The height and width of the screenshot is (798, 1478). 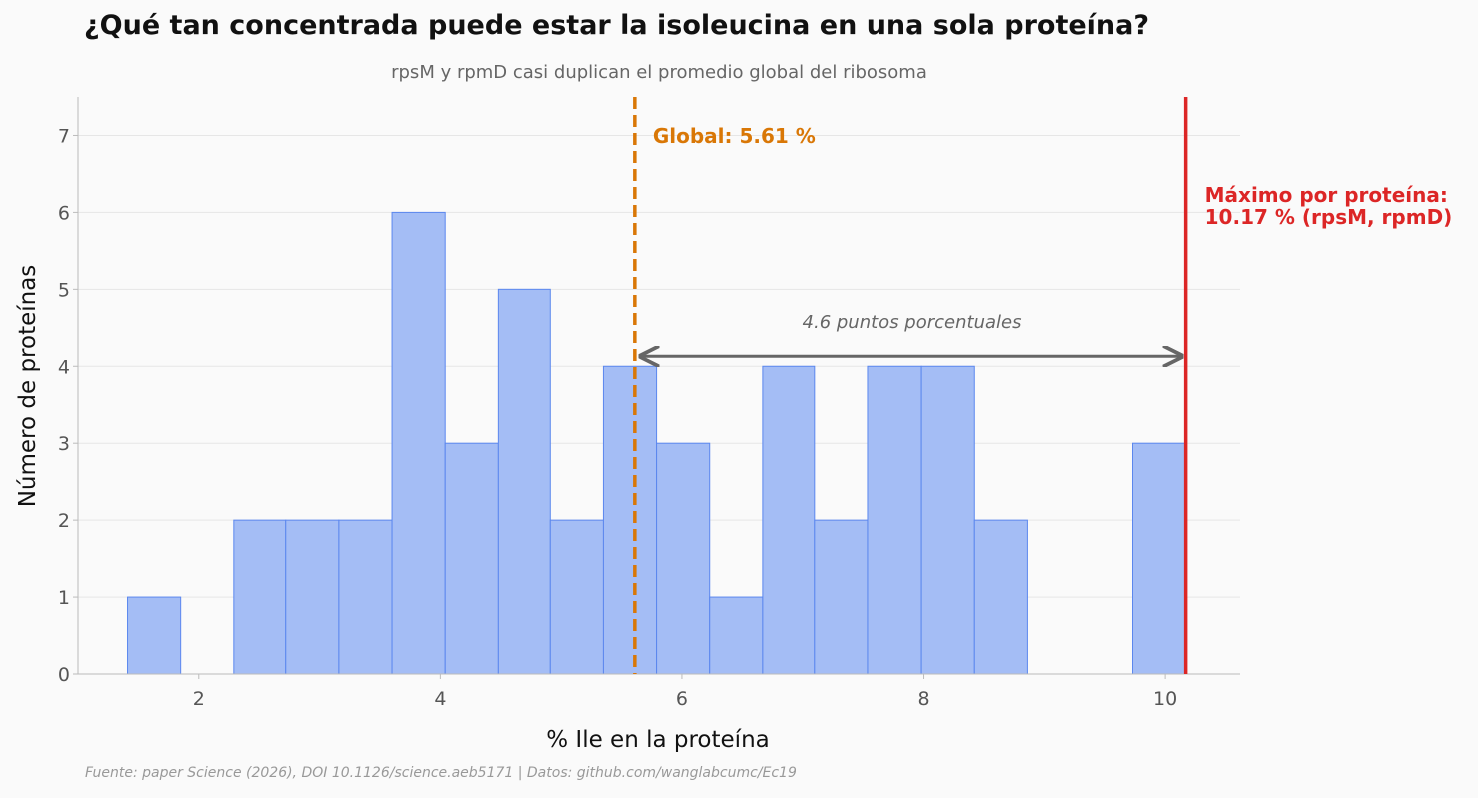 What do you see at coordinates (658, 740) in the screenshot?
I see `x-axis-label: % Ile en la proteína` at bounding box center [658, 740].